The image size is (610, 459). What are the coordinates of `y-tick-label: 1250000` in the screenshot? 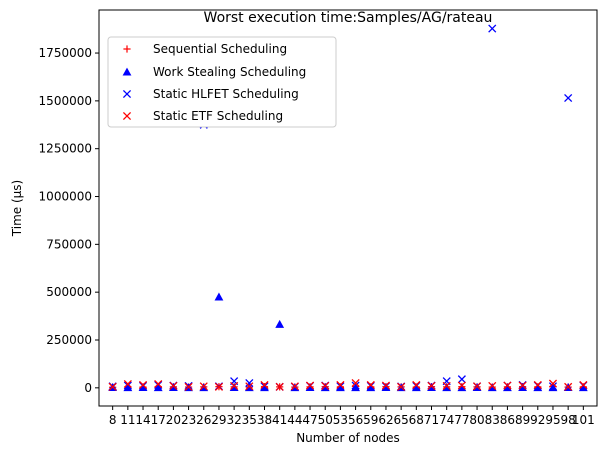 It's located at (65, 149).